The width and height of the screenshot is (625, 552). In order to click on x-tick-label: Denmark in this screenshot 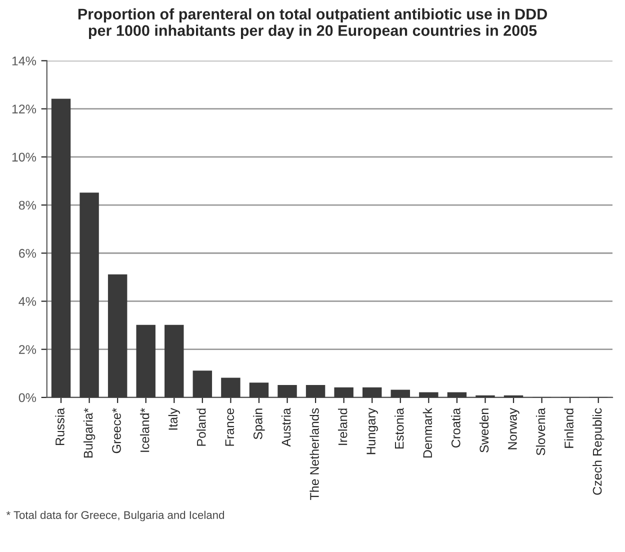, I will do `click(427, 433)`.